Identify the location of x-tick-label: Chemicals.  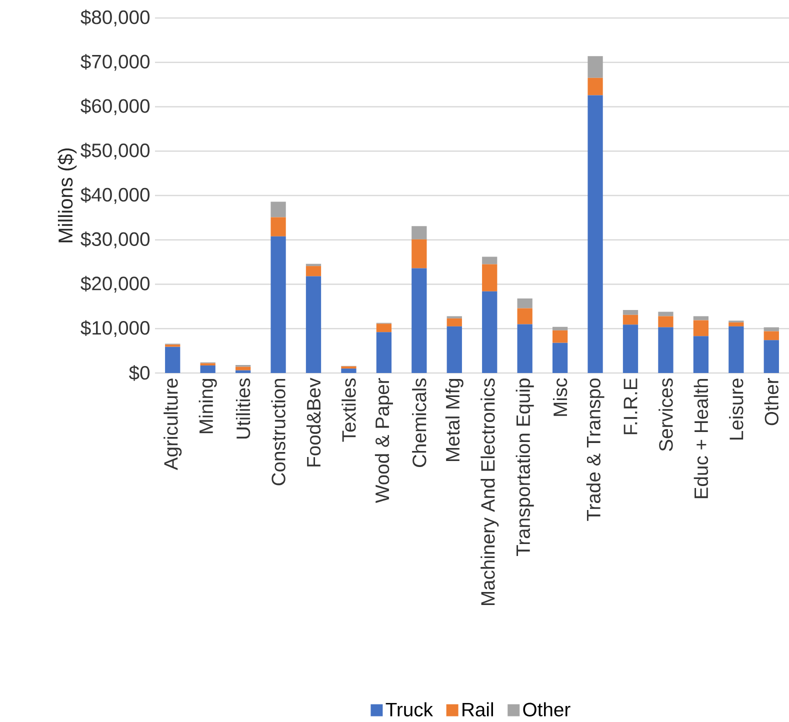
(419, 422).